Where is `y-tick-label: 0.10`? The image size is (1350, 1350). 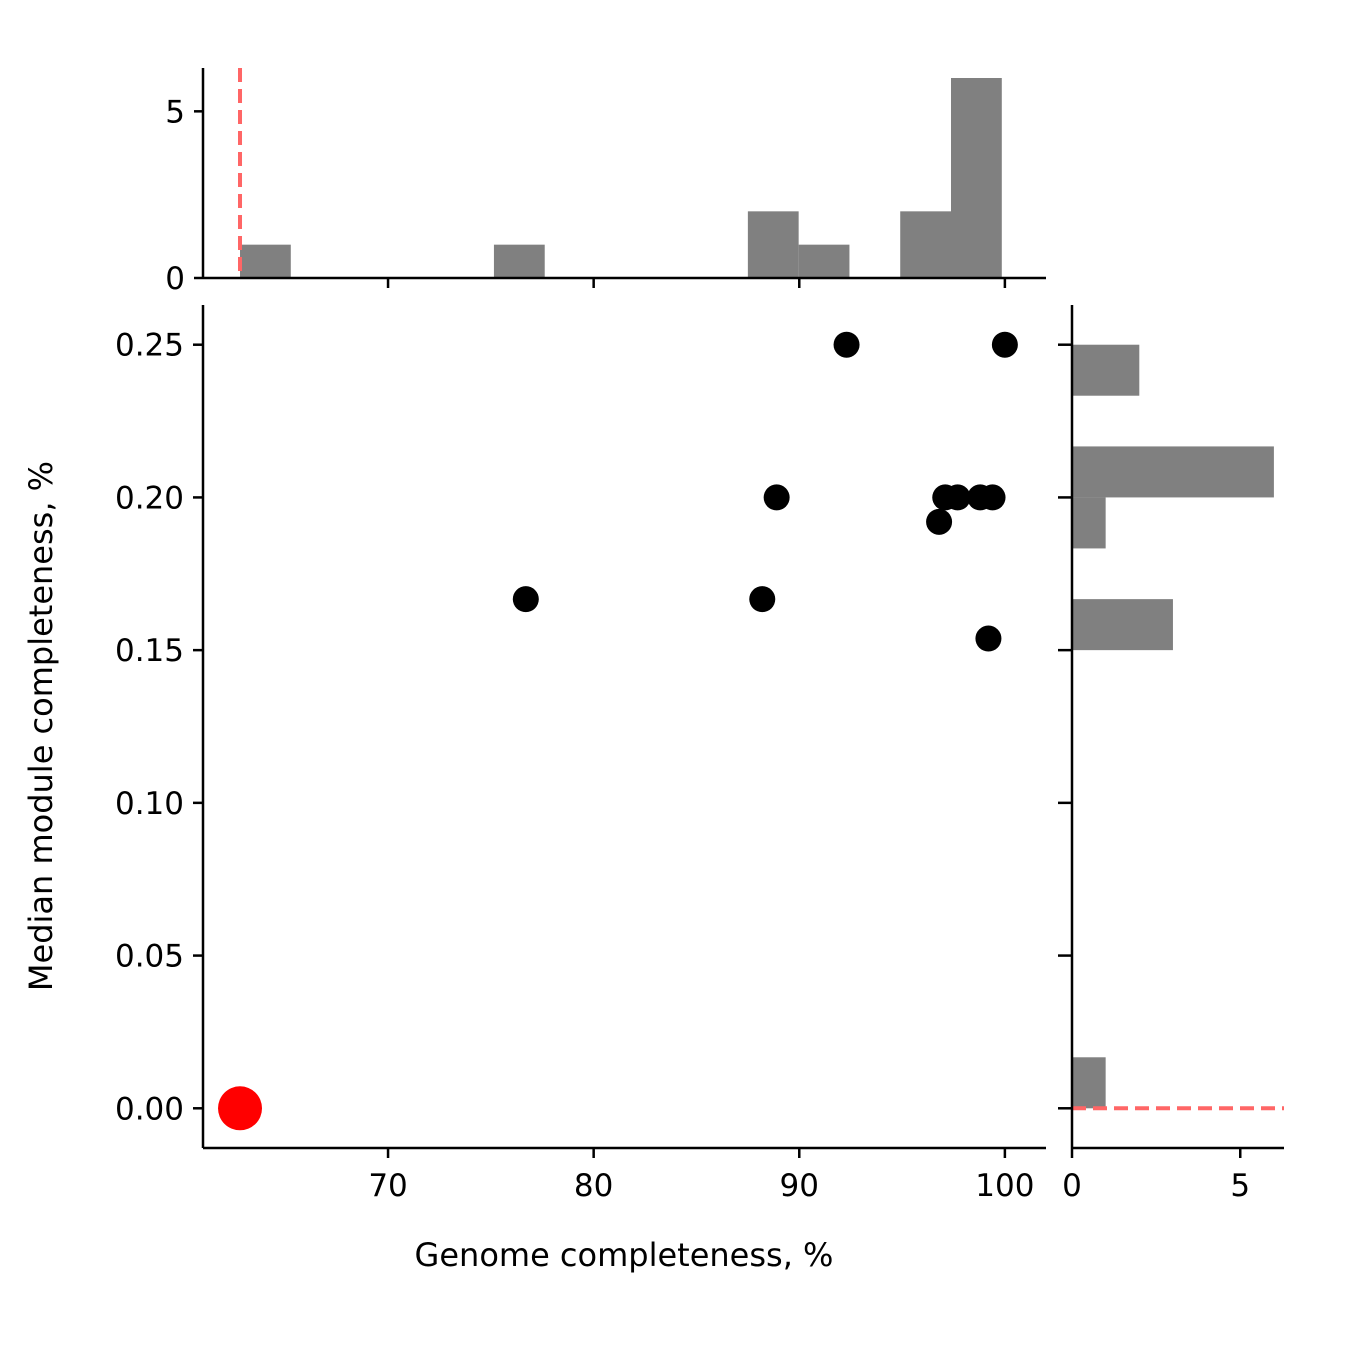 y-tick-label: 0.10 is located at coordinates (149, 804).